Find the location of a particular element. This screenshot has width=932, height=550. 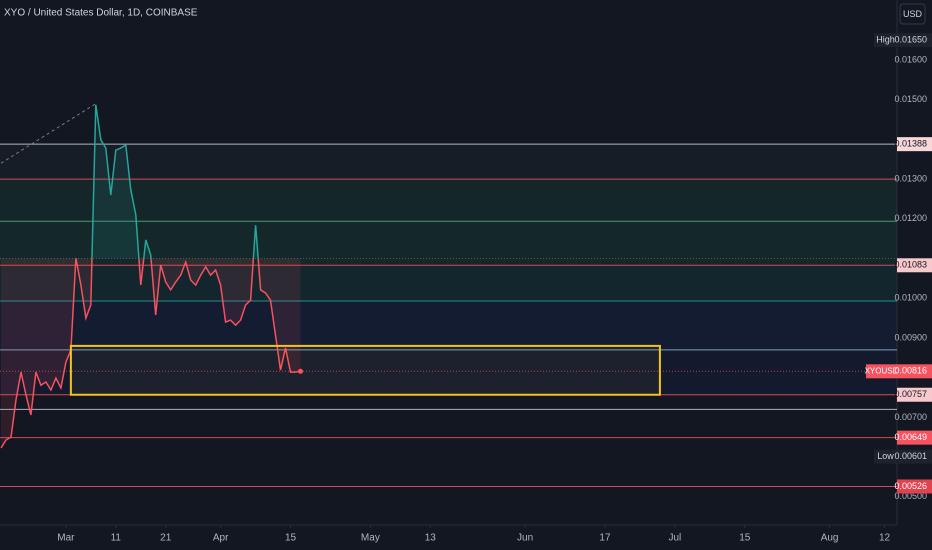

low-tag is located at coordinates (914, 456).